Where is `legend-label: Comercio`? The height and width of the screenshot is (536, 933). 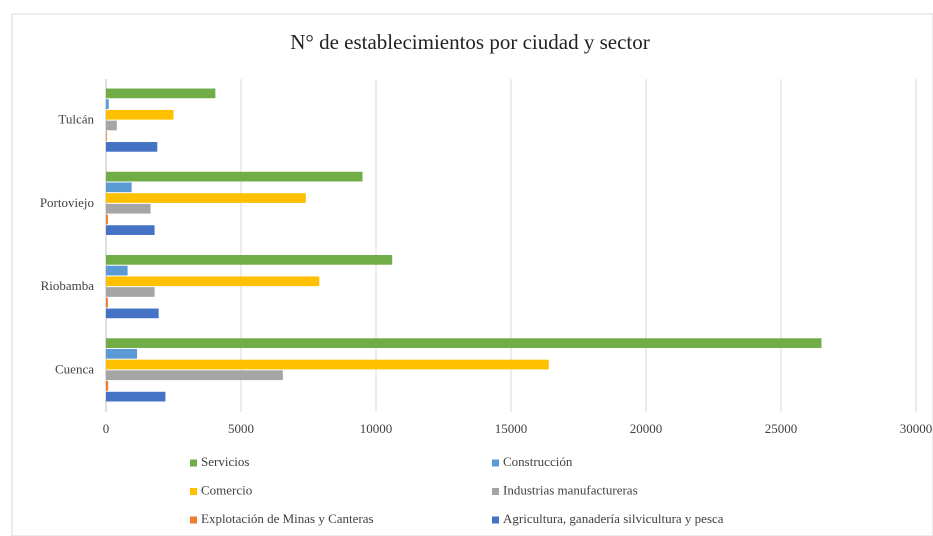 legend-label: Comercio is located at coordinates (226, 489).